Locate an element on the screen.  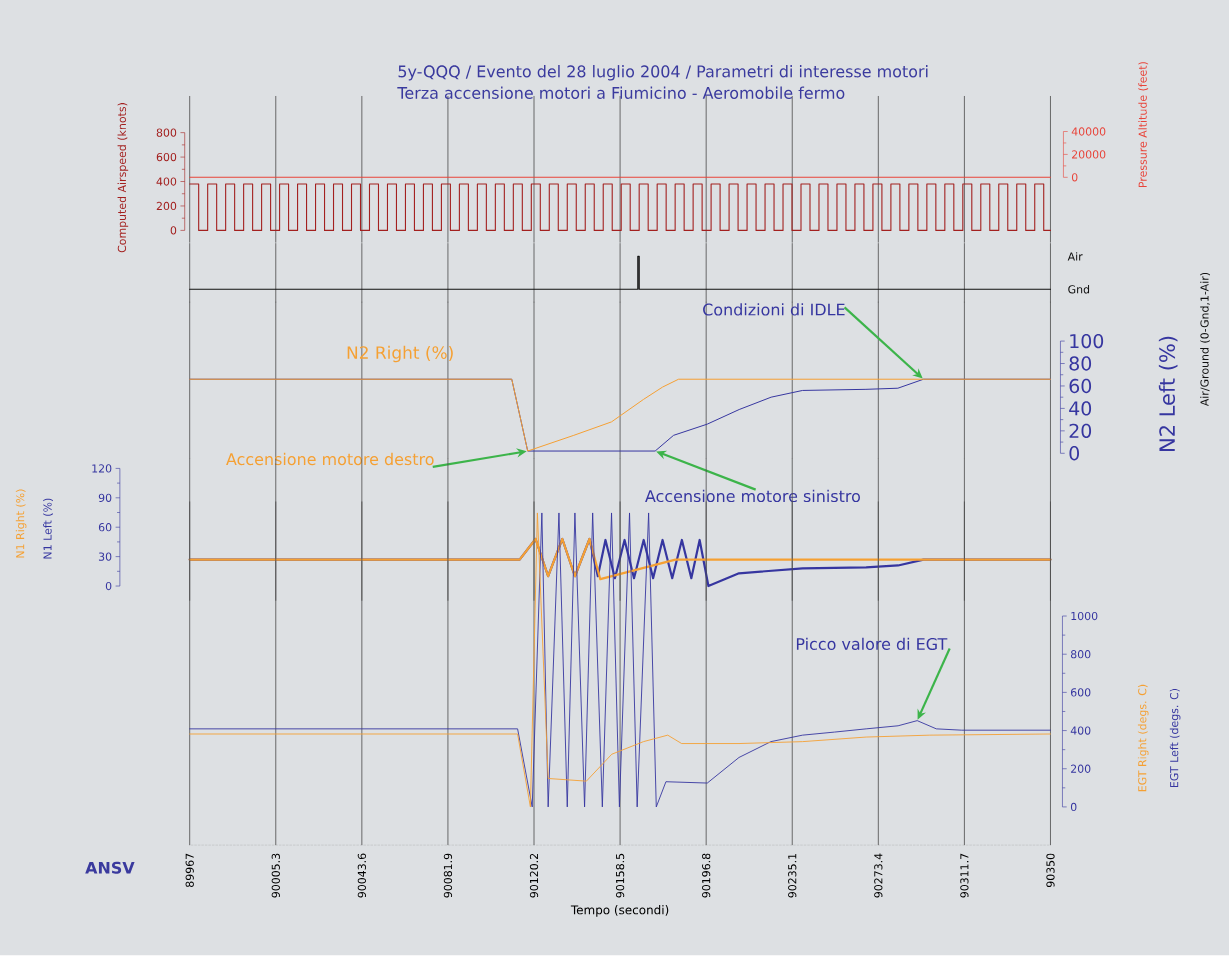
text: N1 Right (%) is located at coordinates (21, 523).